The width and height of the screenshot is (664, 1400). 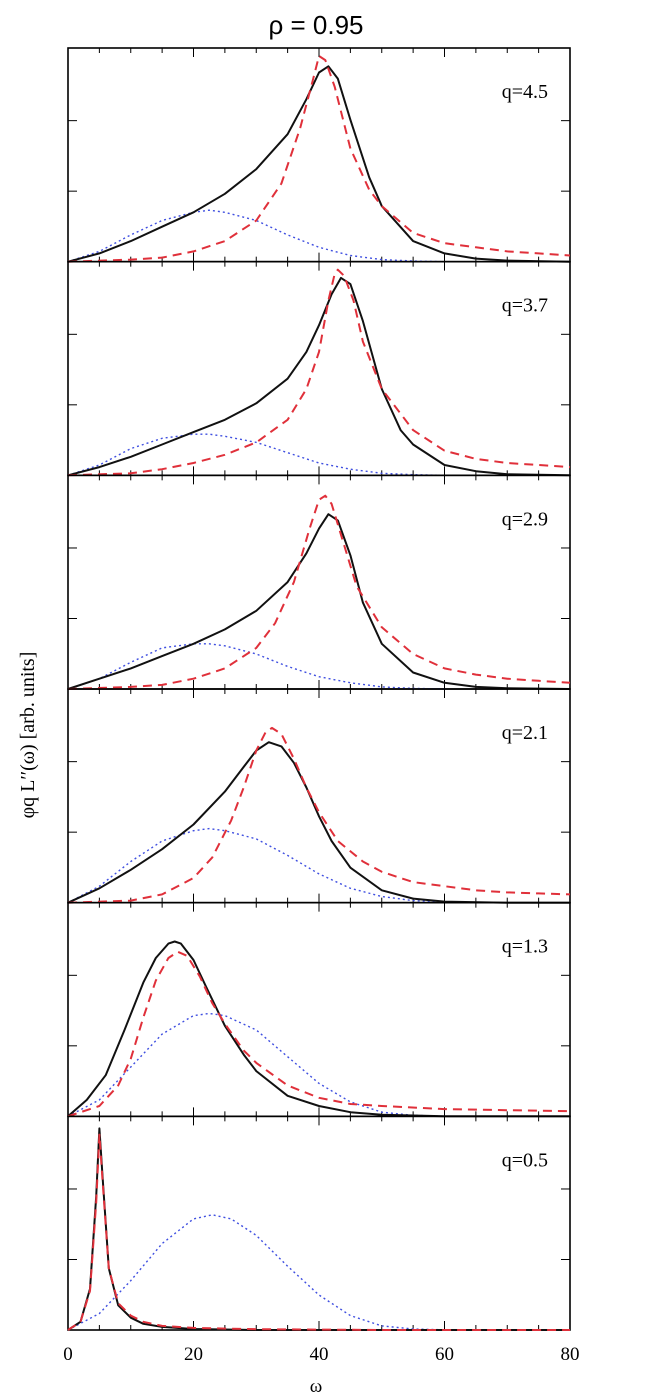 What do you see at coordinates (316, 1386) in the screenshot?
I see `x-axis-label: ω` at bounding box center [316, 1386].